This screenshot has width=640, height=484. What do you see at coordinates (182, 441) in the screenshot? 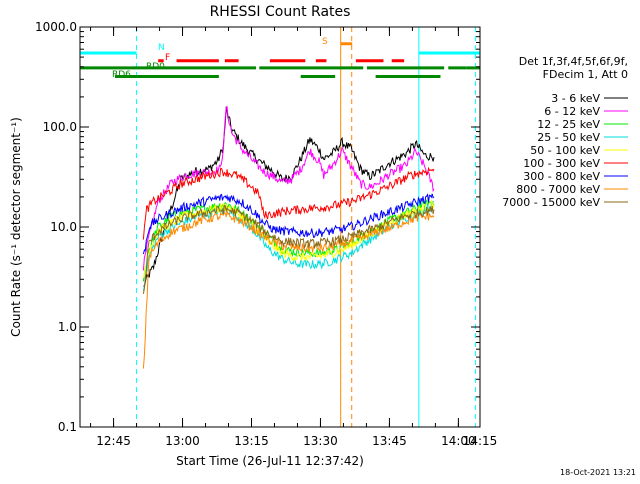
I see `x-tick-label: 13:00` at bounding box center [182, 441].